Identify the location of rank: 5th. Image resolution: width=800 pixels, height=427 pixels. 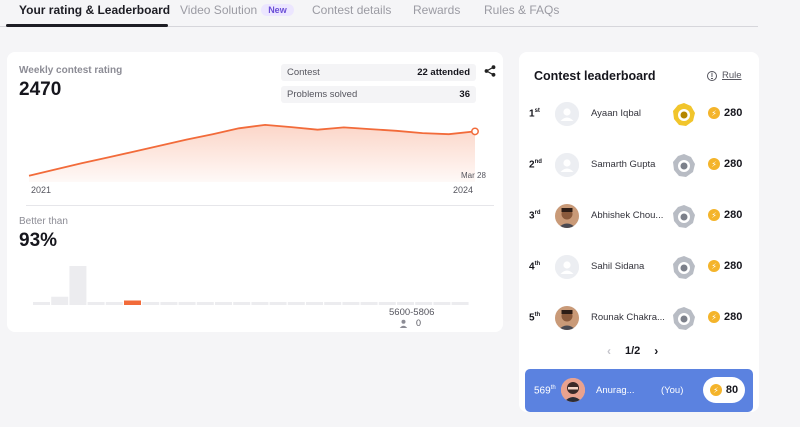
(534, 317).